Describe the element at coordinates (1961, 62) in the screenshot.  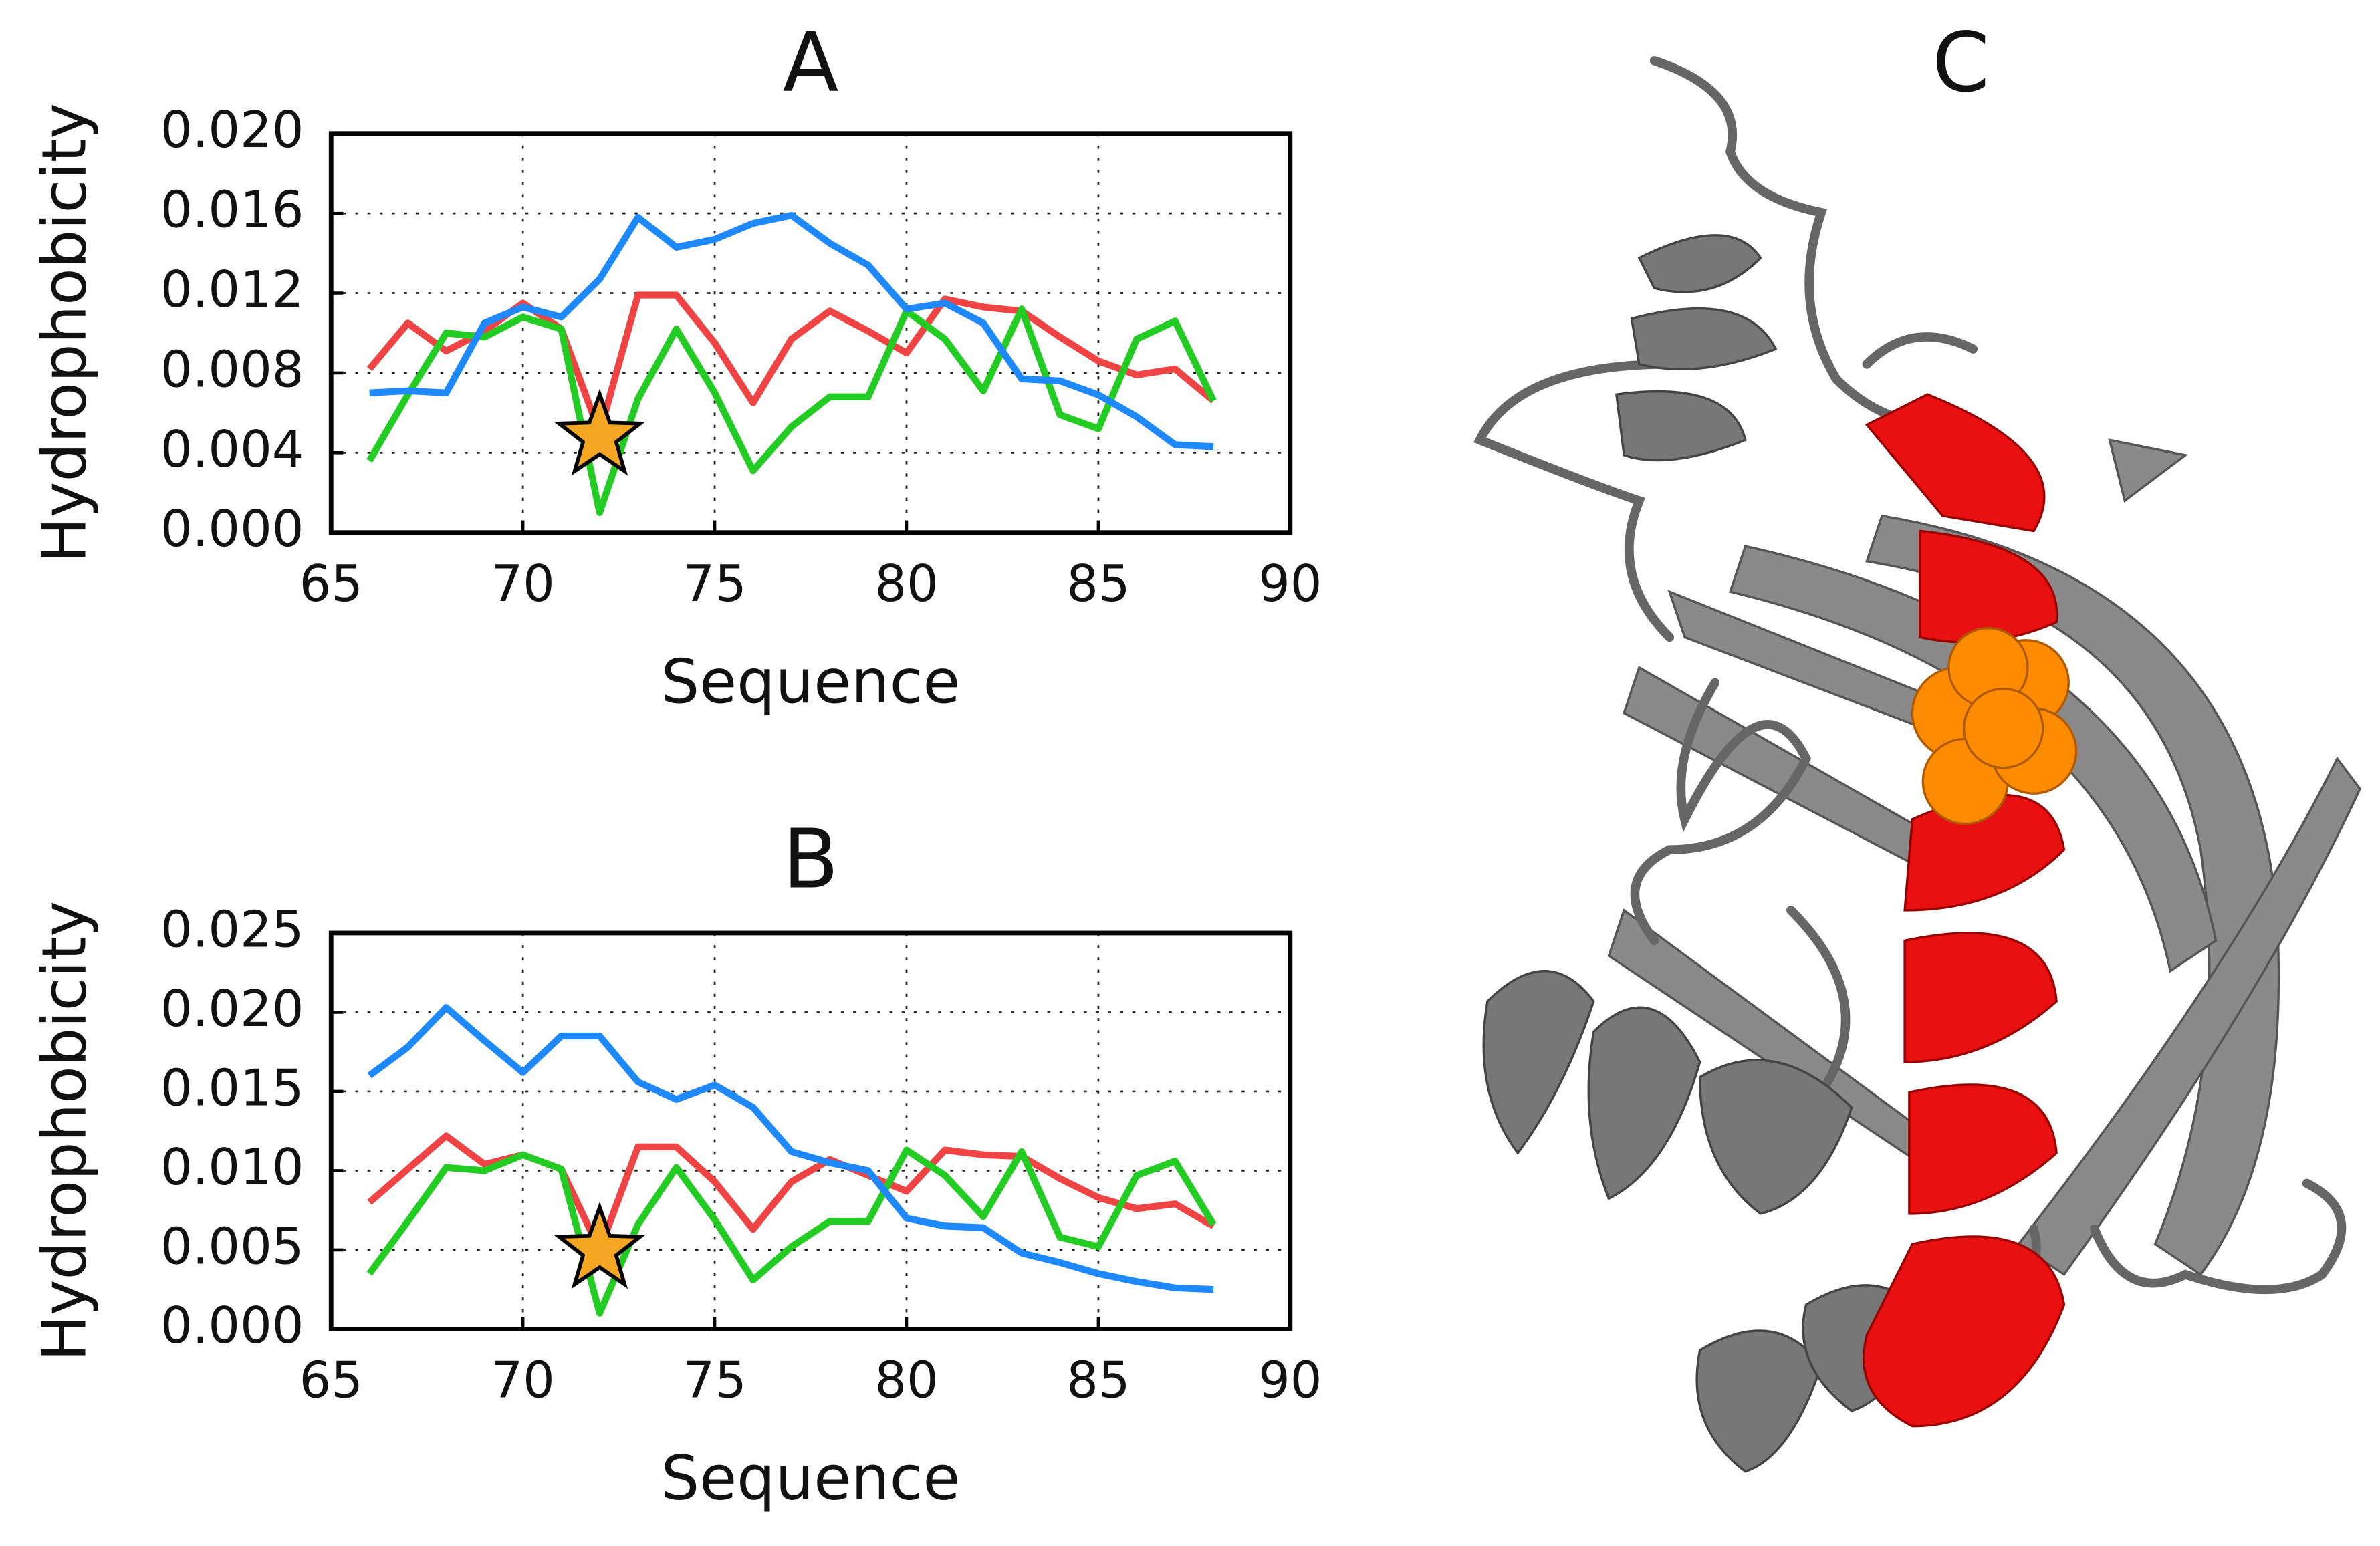
I see `panel-title: C` at that location.